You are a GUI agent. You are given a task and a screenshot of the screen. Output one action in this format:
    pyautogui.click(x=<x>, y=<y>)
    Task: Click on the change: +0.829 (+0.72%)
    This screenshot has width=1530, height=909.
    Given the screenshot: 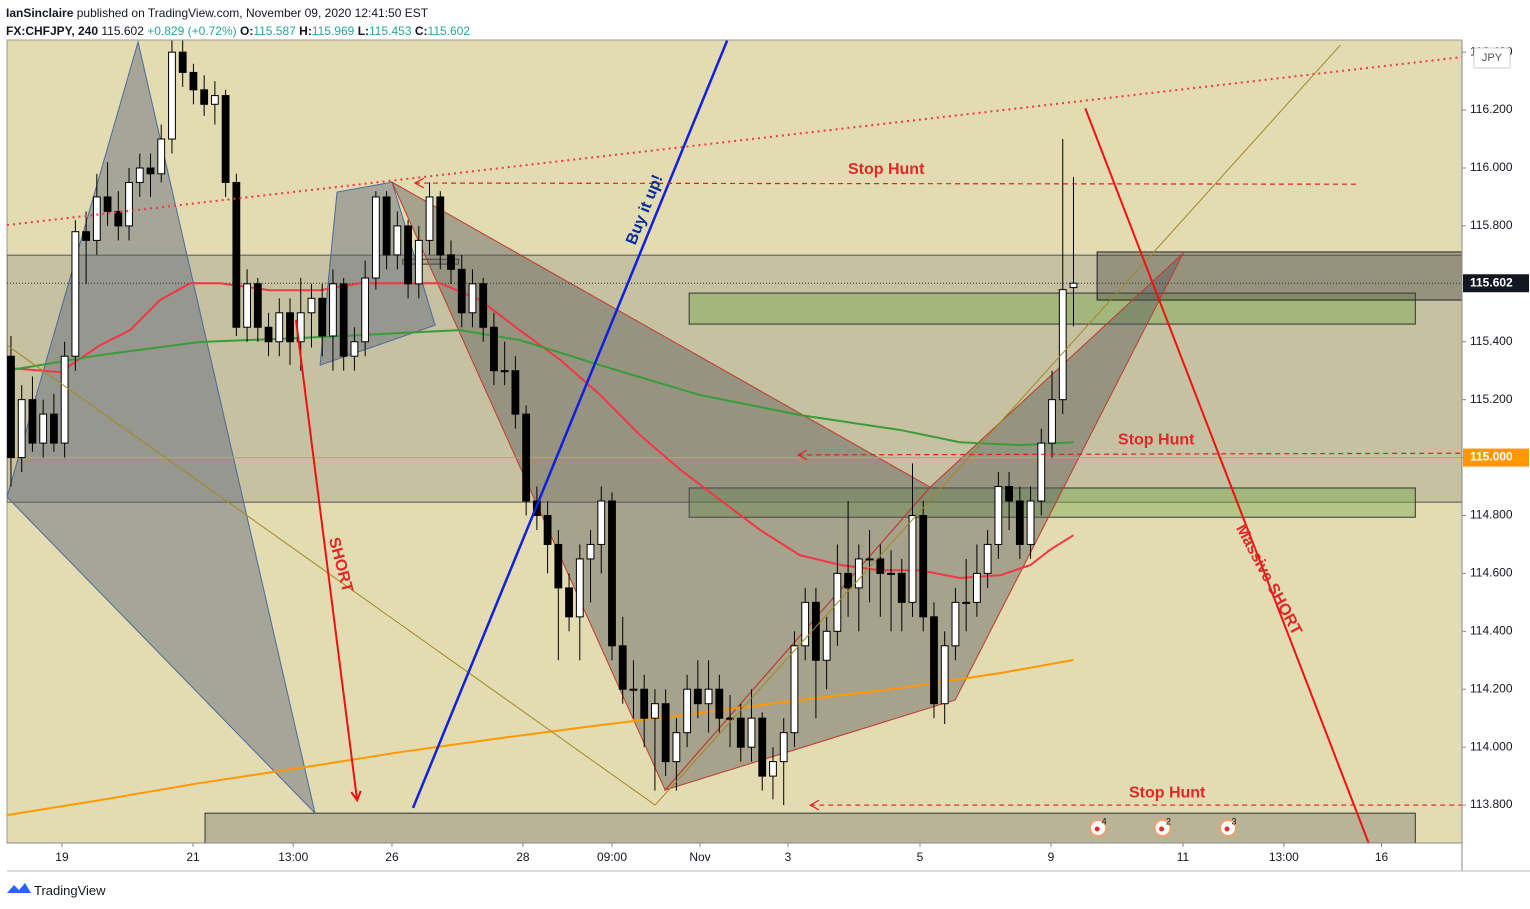 What is the action you would take?
    pyautogui.click(x=192, y=31)
    